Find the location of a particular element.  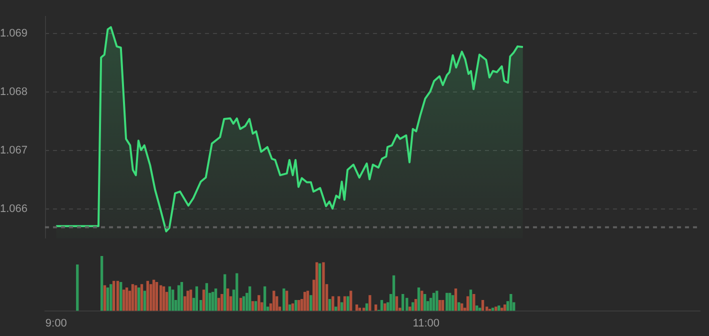

y-tick-label: 1.067 is located at coordinates (14, 150).